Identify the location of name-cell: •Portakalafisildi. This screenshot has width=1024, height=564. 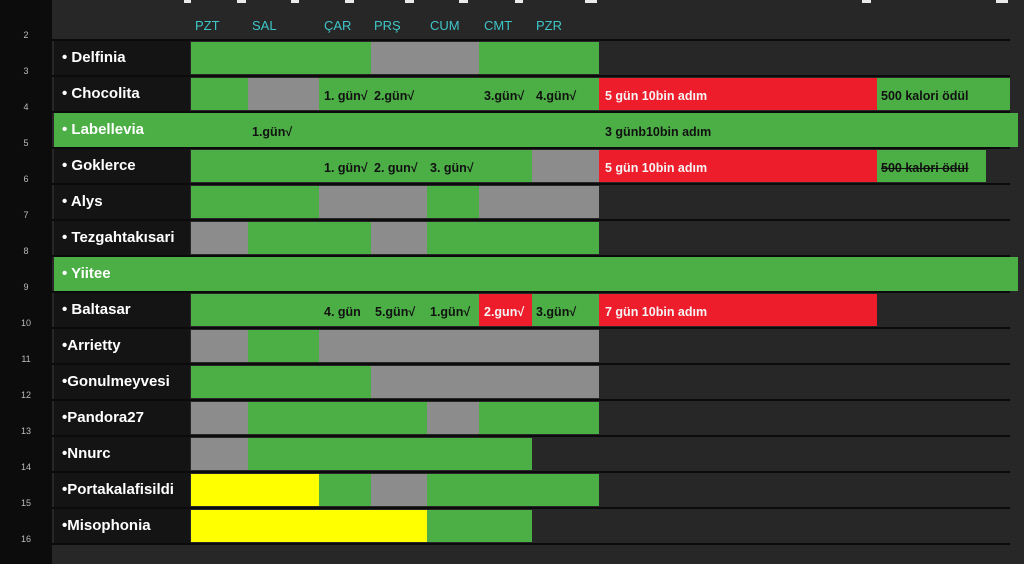
(122, 490).